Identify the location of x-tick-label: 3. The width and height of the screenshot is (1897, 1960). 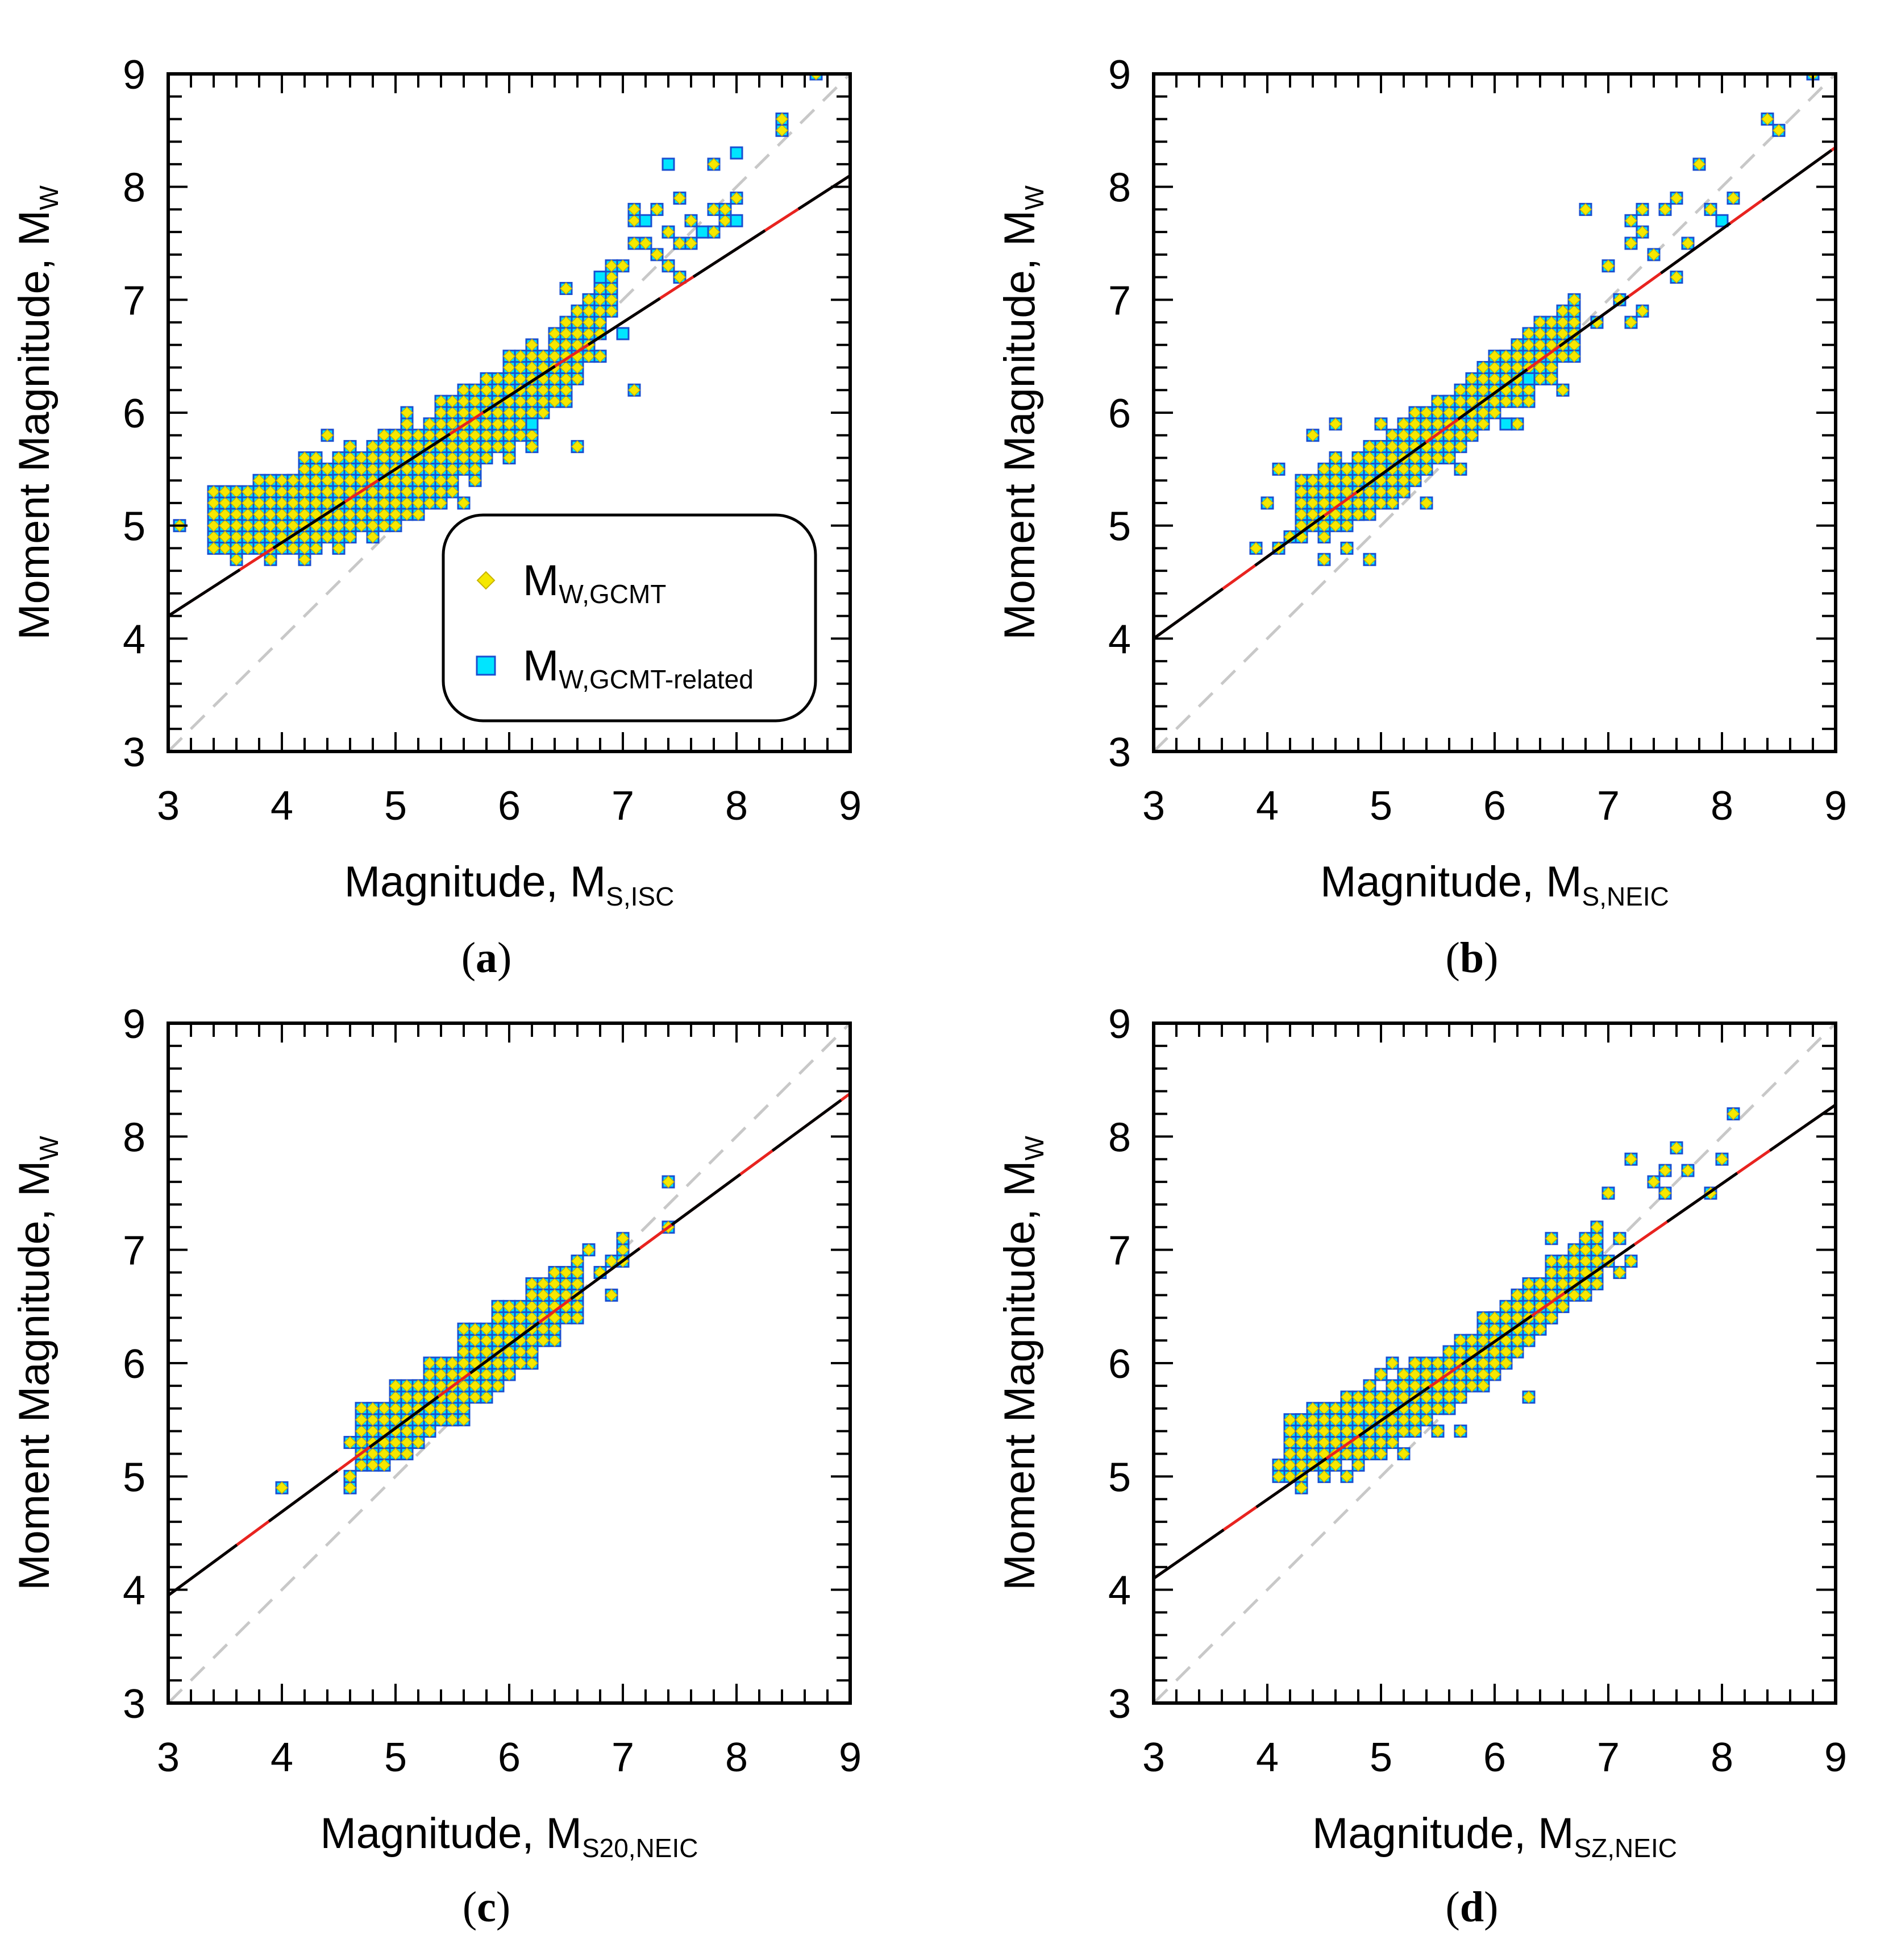
(168, 806).